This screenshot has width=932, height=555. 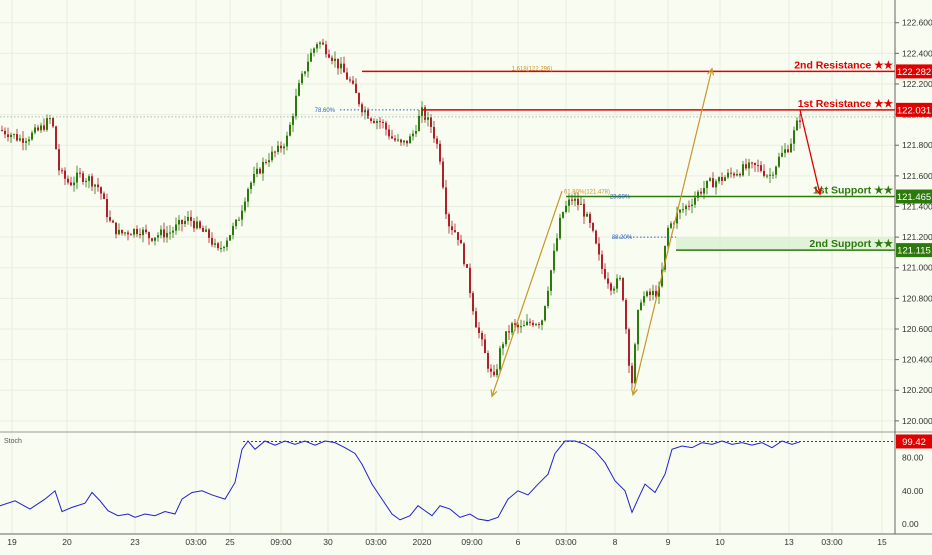 I want to click on time-tick-label: 8, so click(x=615, y=542).